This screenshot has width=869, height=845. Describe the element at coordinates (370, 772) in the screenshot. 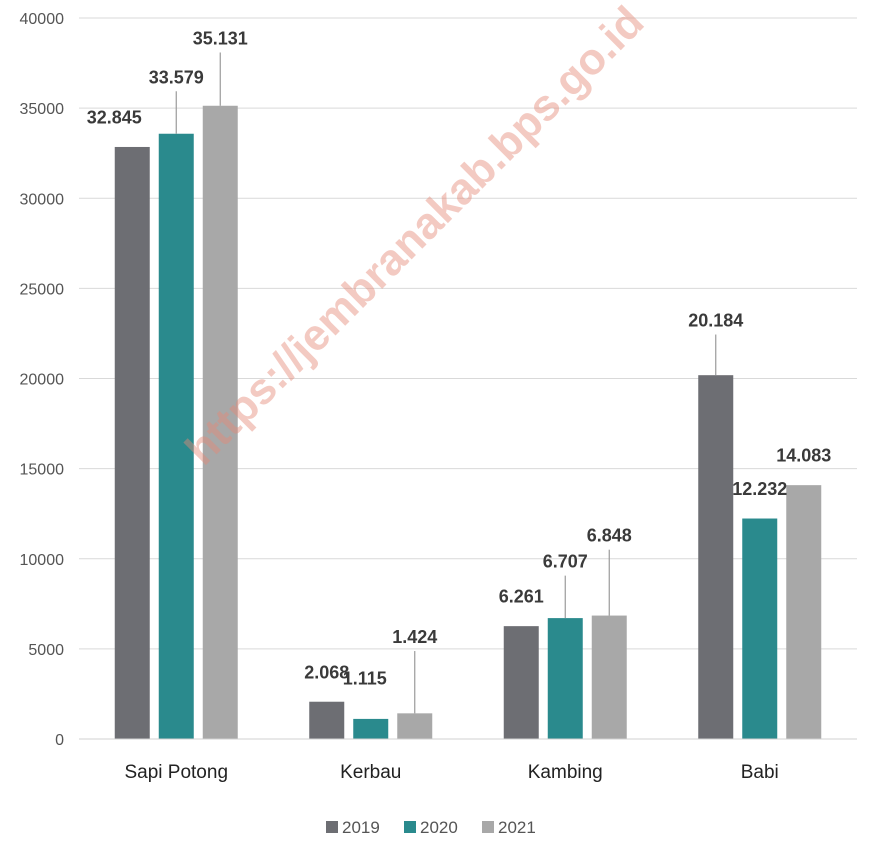

I see `category-label: Kerbau` at that location.